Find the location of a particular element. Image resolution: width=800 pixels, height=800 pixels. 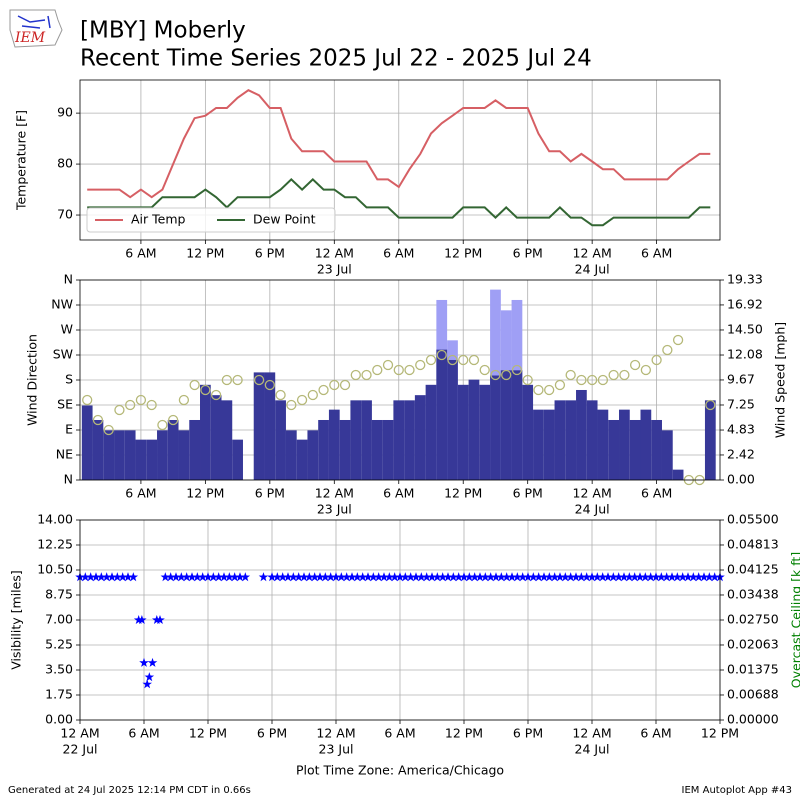

line is located at coordinates (399, 202).